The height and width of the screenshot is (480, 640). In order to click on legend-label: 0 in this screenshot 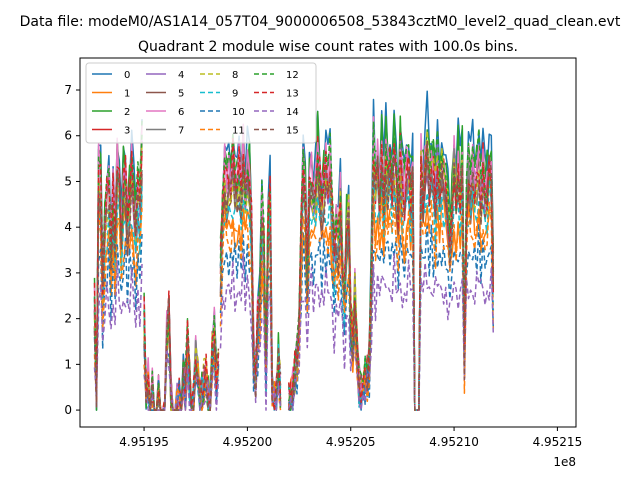, I will do `click(127, 75)`.